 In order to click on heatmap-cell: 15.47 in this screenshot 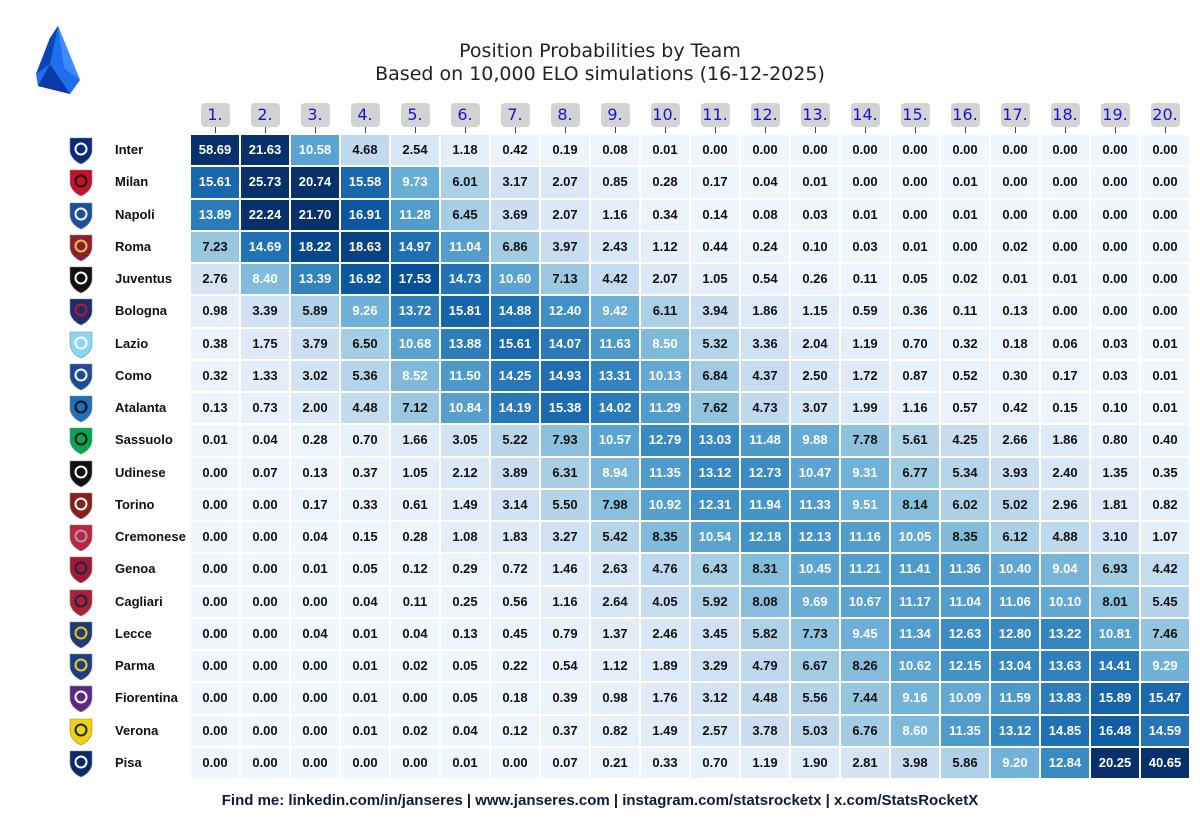, I will do `click(1165, 698)`.